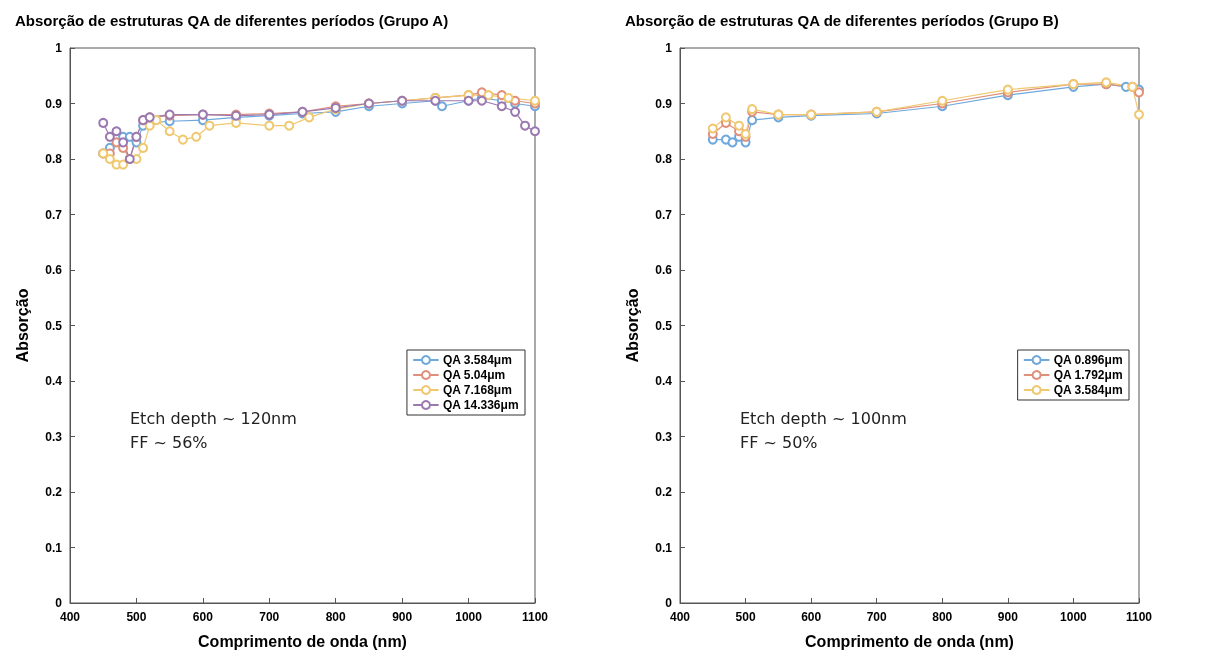  I want to click on chart-title: Absorção de estruturas QA de diferentes períodos (Grupo B), so click(842, 20).